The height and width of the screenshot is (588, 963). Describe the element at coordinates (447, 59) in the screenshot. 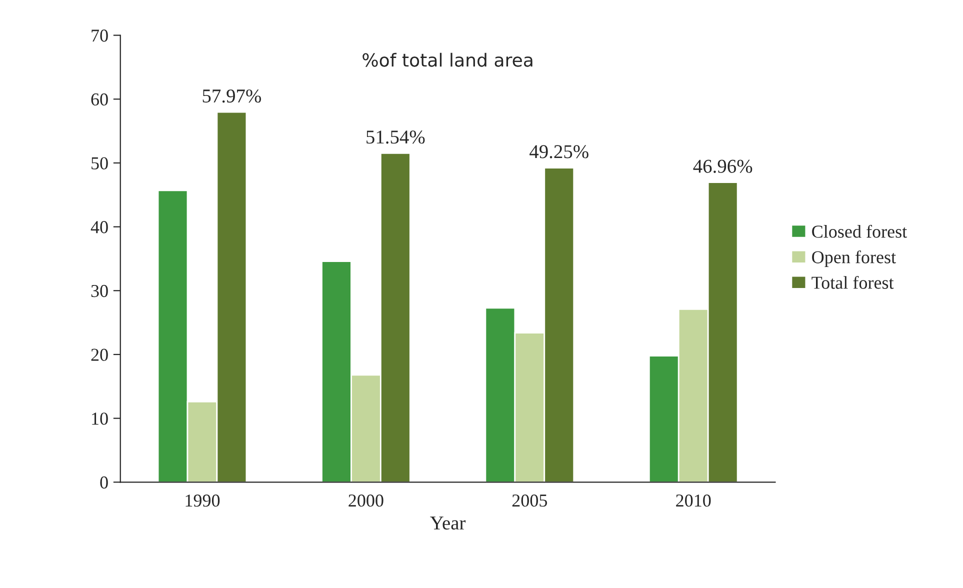

I see `text: %of total land area` at that location.